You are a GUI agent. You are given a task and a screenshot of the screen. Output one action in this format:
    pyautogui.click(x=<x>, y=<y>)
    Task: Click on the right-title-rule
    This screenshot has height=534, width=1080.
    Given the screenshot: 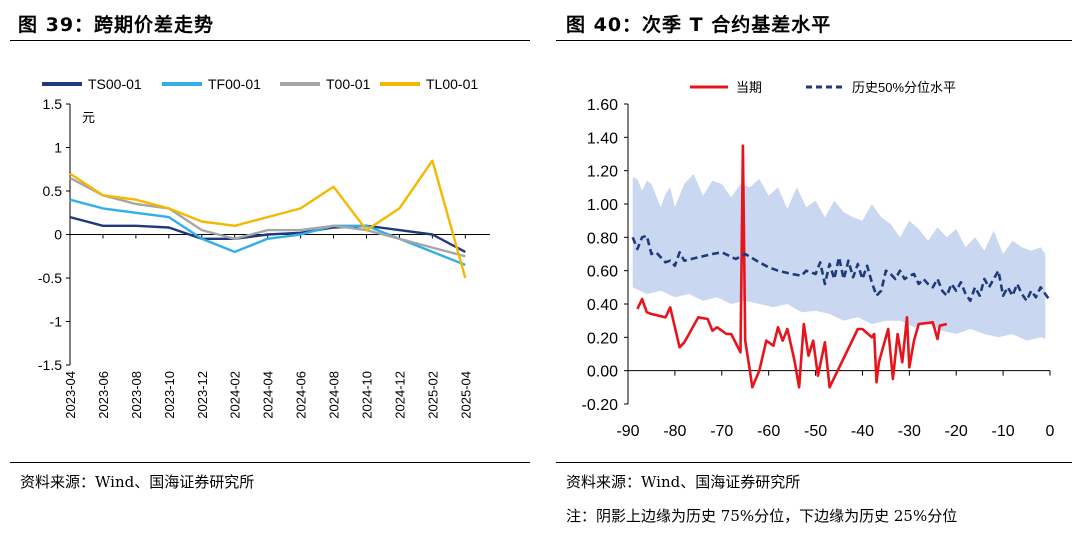 What is the action you would take?
    pyautogui.click(x=814, y=40)
    